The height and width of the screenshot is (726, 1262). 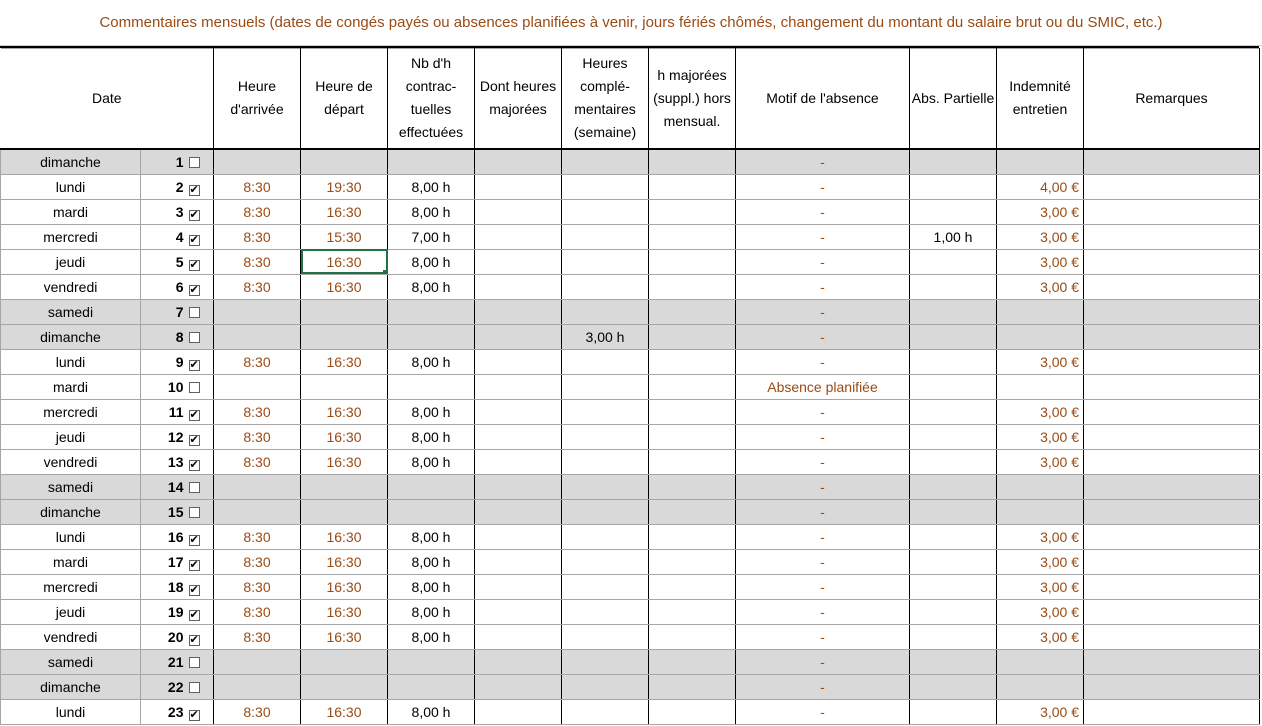 What do you see at coordinates (163, 611) in the screenshot?
I see `day-number-cell: 19` at bounding box center [163, 611].